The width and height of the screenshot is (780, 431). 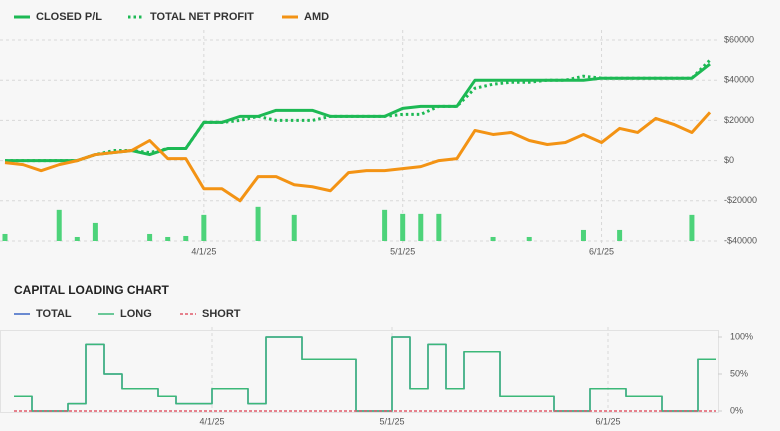 What do you see at coordinates (69, 17) in the screenshot?
I see `legend-label: CLOSED P/L` at bounding box center [69, 17].